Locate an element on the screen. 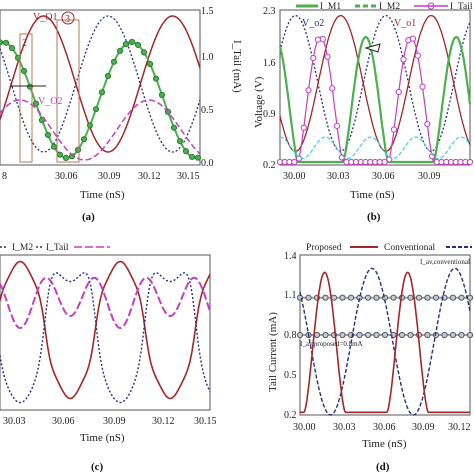 The width and height of the screenshot is (474, 474). panel-a-annot-vo1: V_O1 is located at coordinates (45, 17).